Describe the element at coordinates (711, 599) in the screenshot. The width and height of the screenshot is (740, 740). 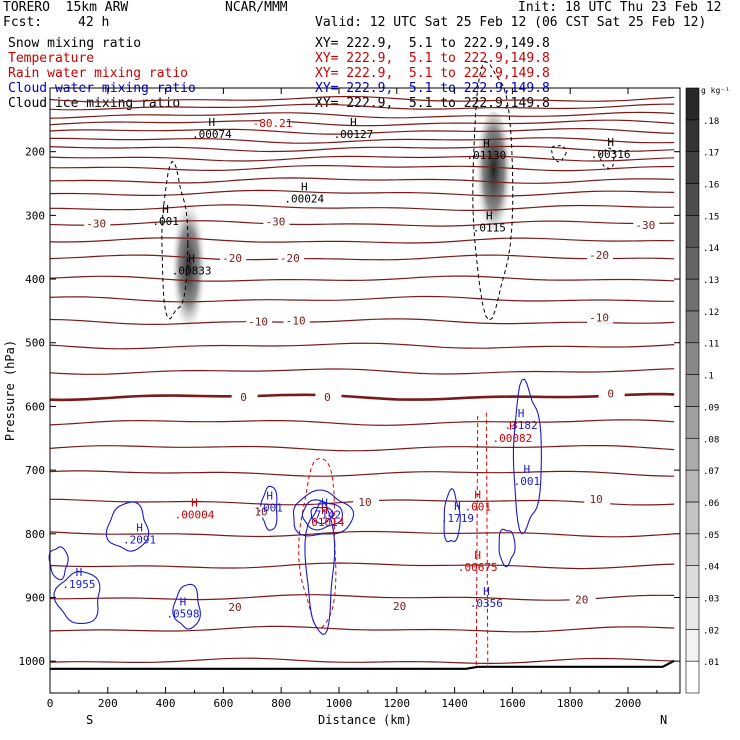
I see `colorbar-tick-label: .03` at that location.